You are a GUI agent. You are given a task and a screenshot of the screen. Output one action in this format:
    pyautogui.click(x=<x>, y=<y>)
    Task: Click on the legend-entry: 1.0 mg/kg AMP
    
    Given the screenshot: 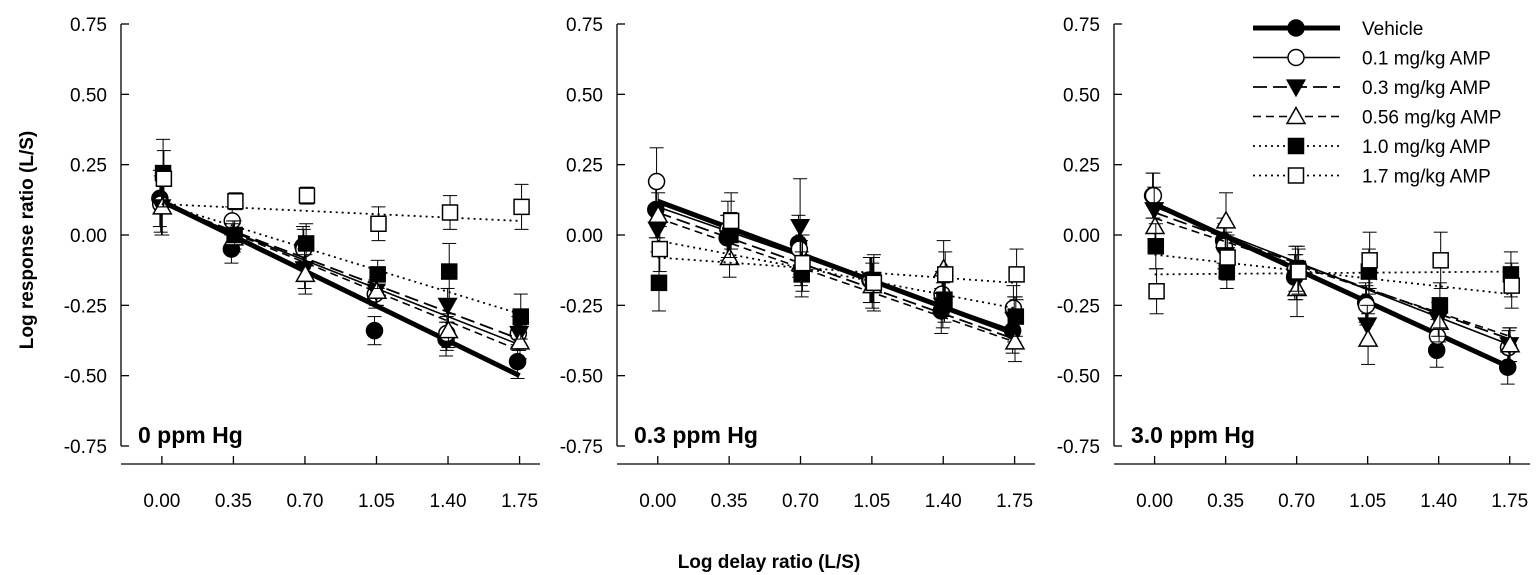 What is the action you would take?
    pyautogui.click(x=1372, y=147)
    